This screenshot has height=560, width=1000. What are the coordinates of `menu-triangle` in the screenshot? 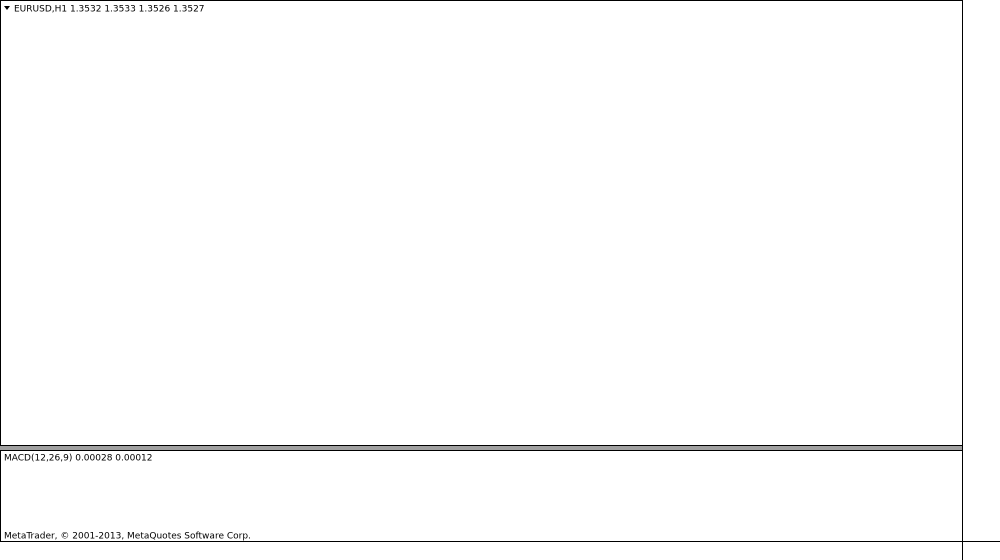 It's located at (7, 8).